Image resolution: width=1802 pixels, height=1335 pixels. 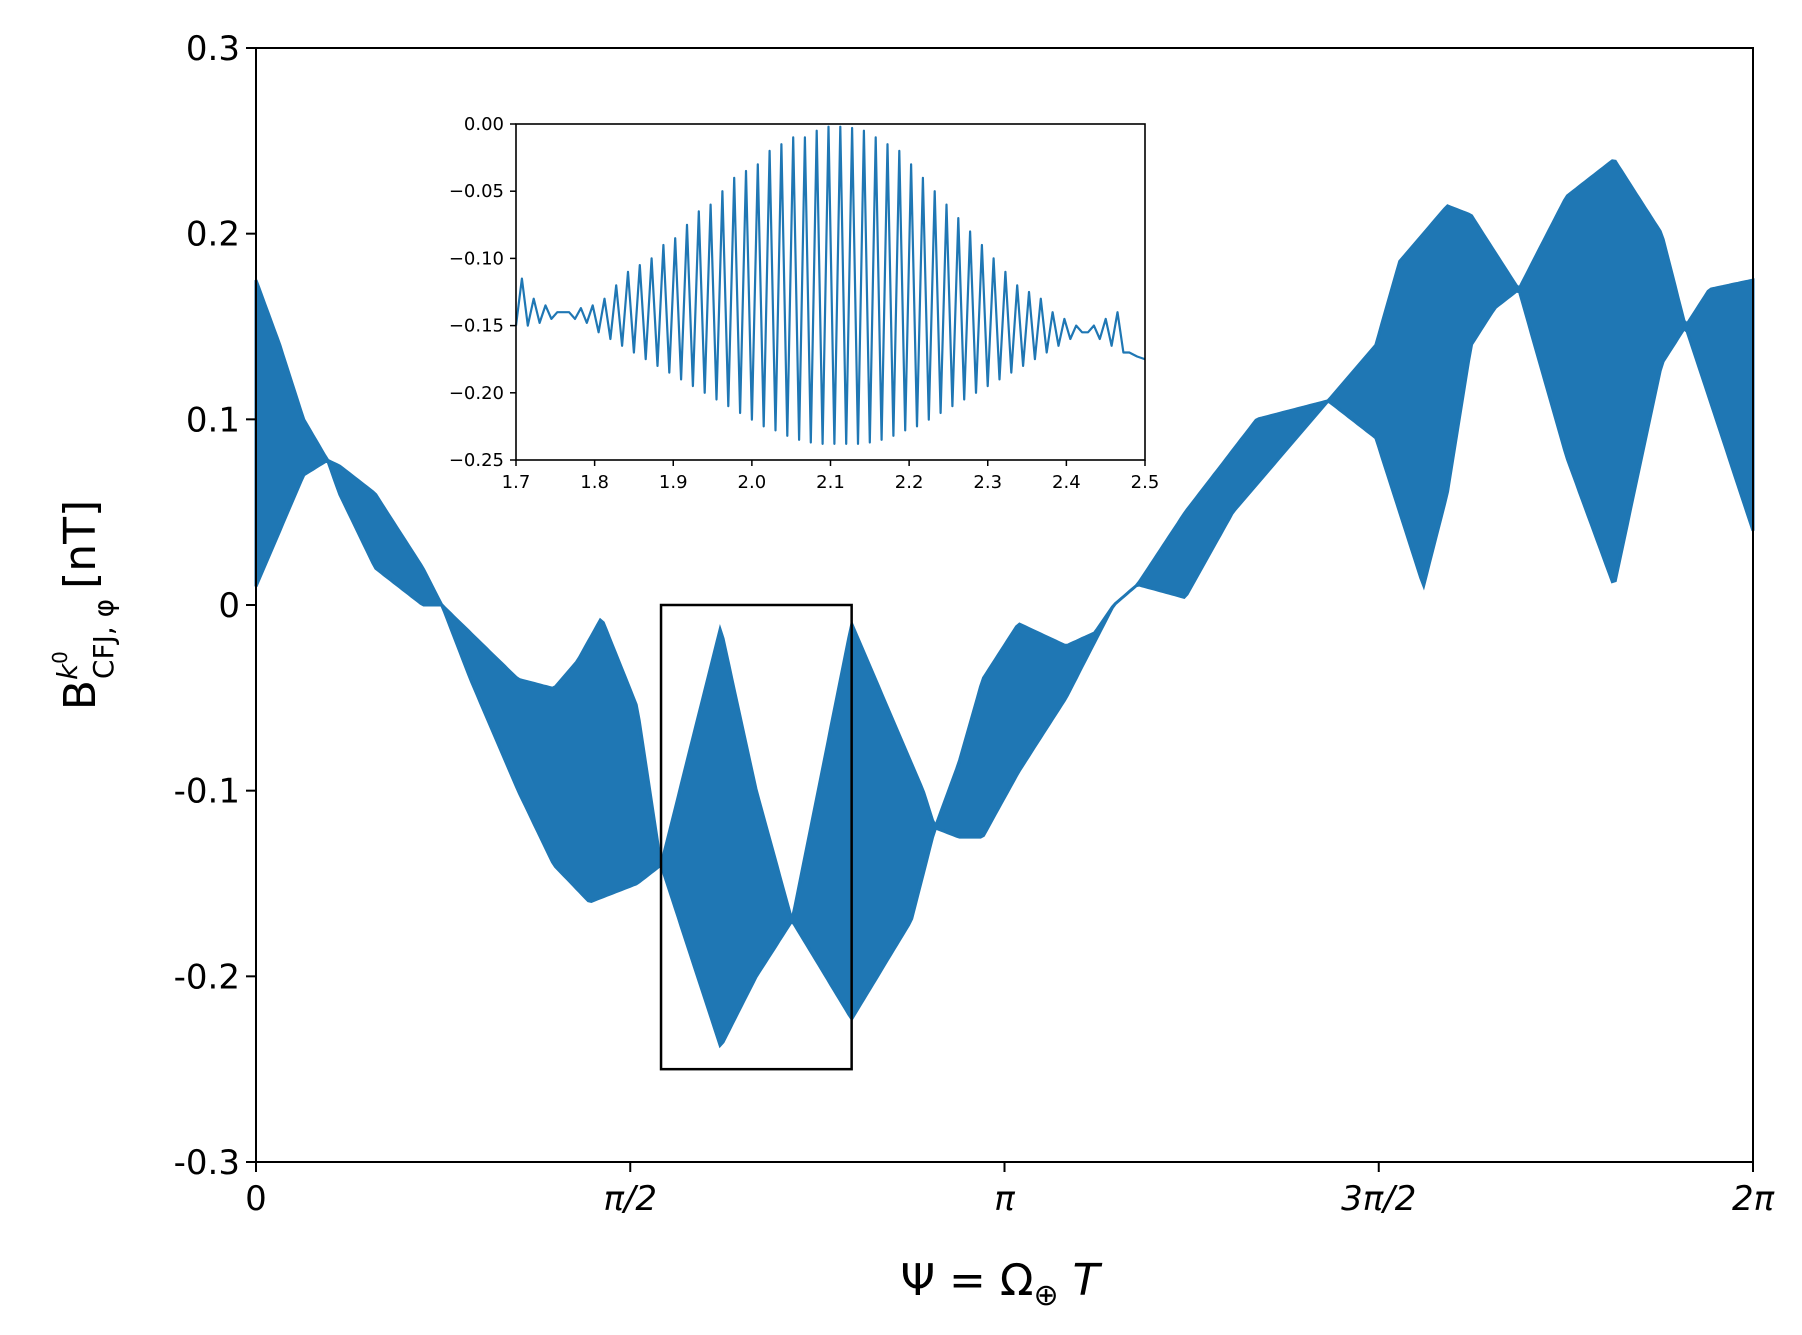 I want to click on inset-x-tick-label-6: 2.3, so click(x=987, y=482).